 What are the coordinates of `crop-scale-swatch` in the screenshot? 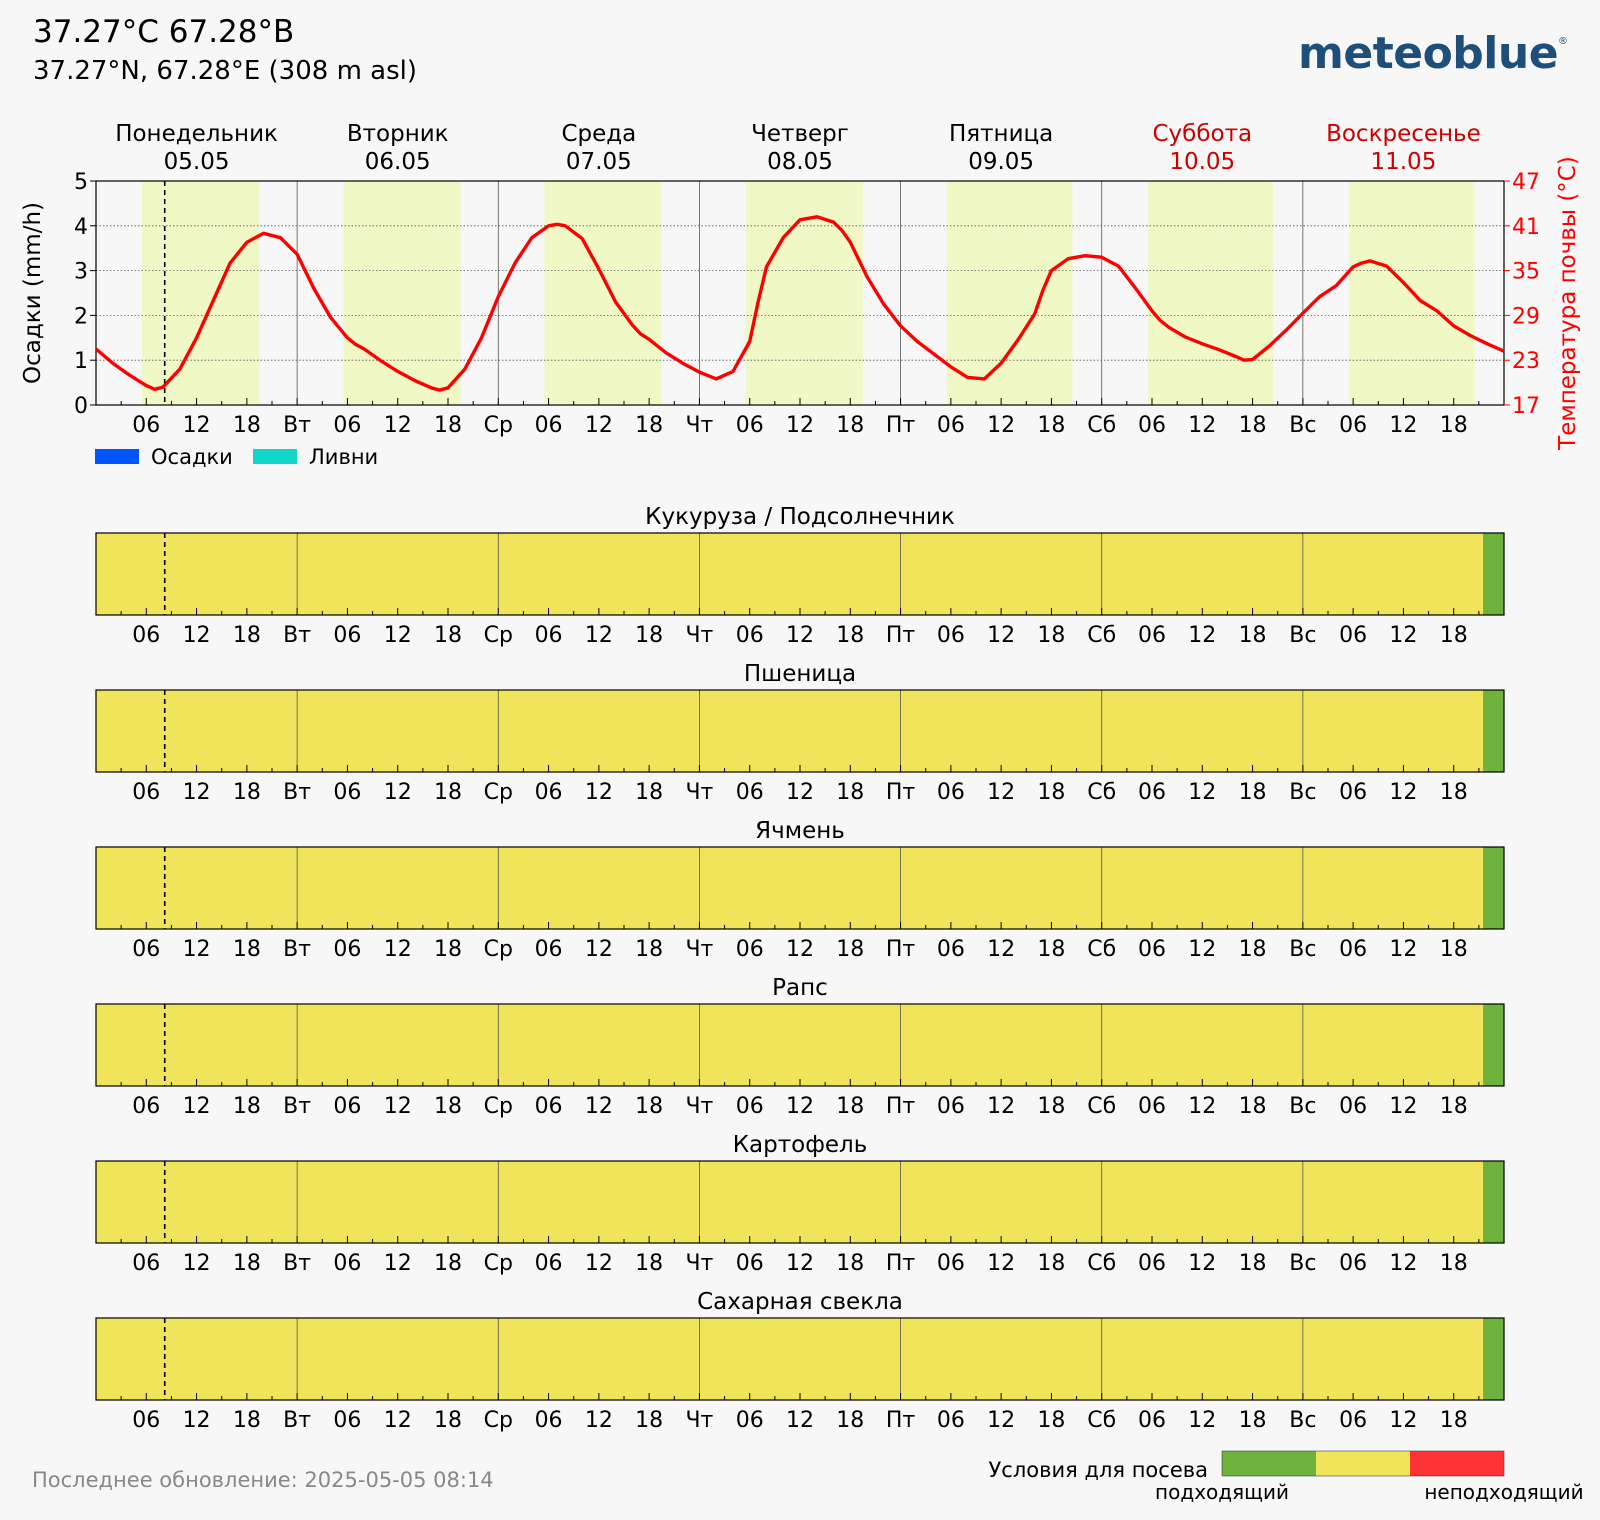 It's located at (1457, 1463).